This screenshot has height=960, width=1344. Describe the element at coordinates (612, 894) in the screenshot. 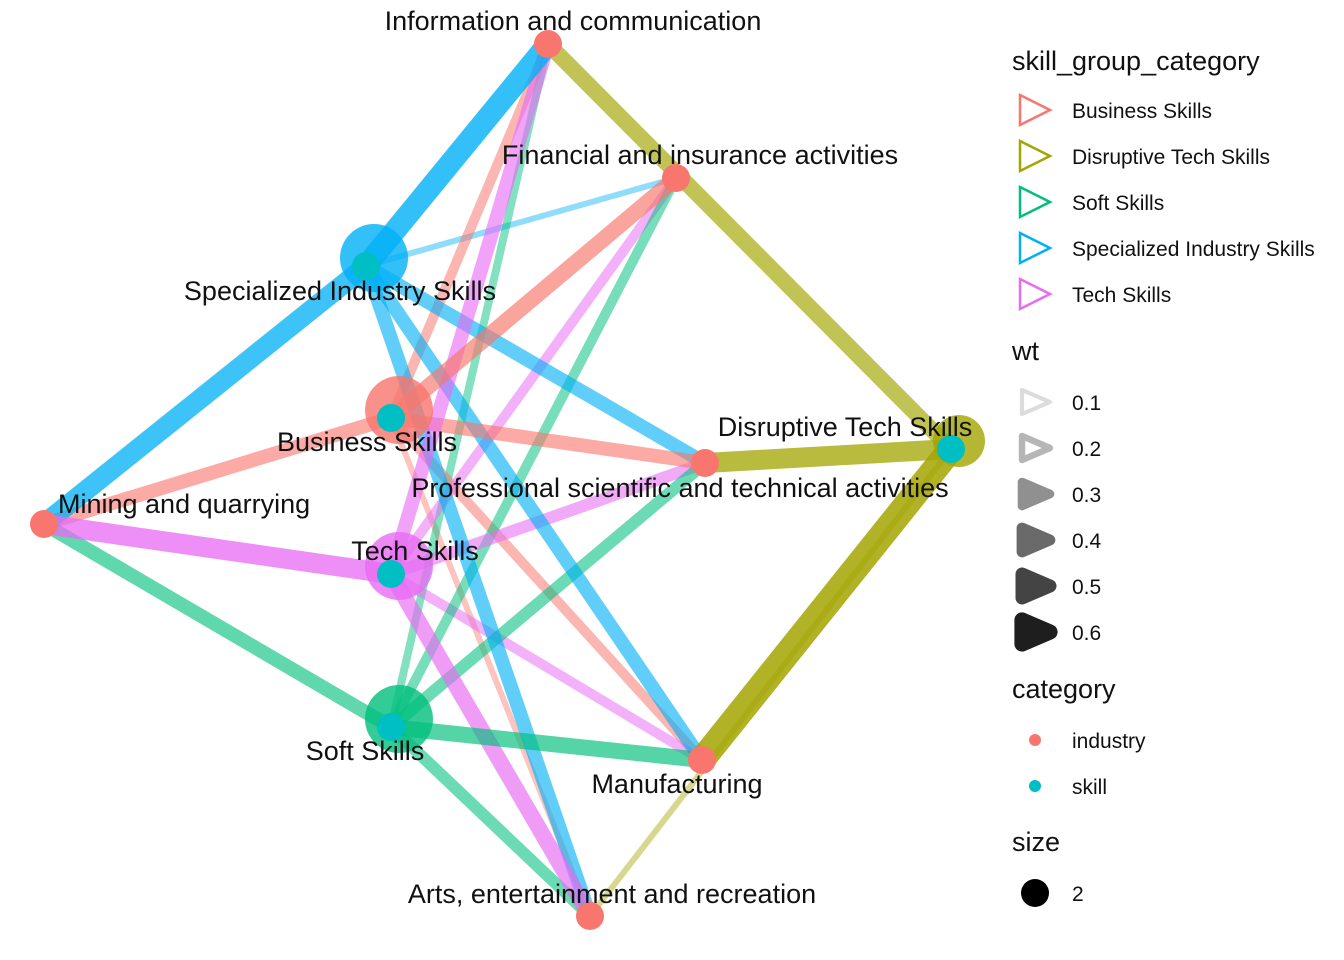

I see `node-label-arts: Arts, entertainment and recreation` at that location.